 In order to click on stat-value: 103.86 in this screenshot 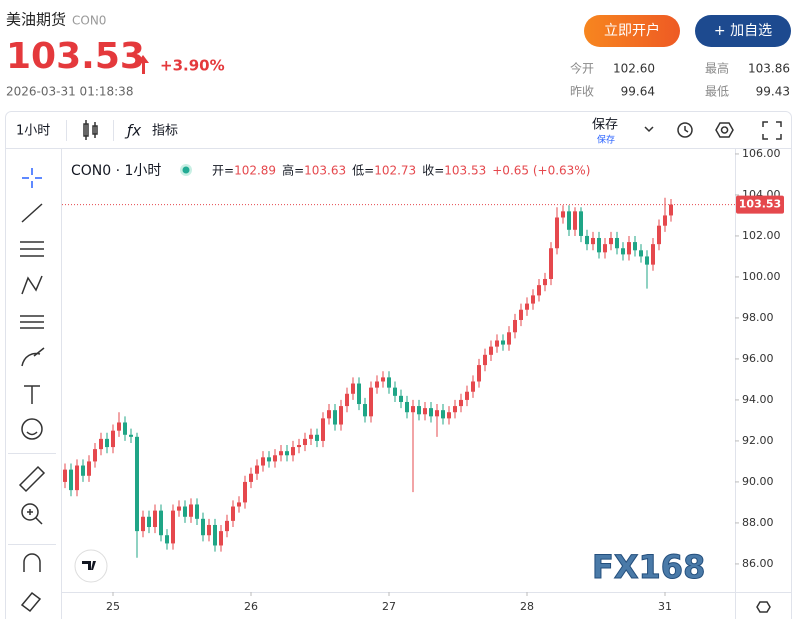, I will do `click(769, 69)`.